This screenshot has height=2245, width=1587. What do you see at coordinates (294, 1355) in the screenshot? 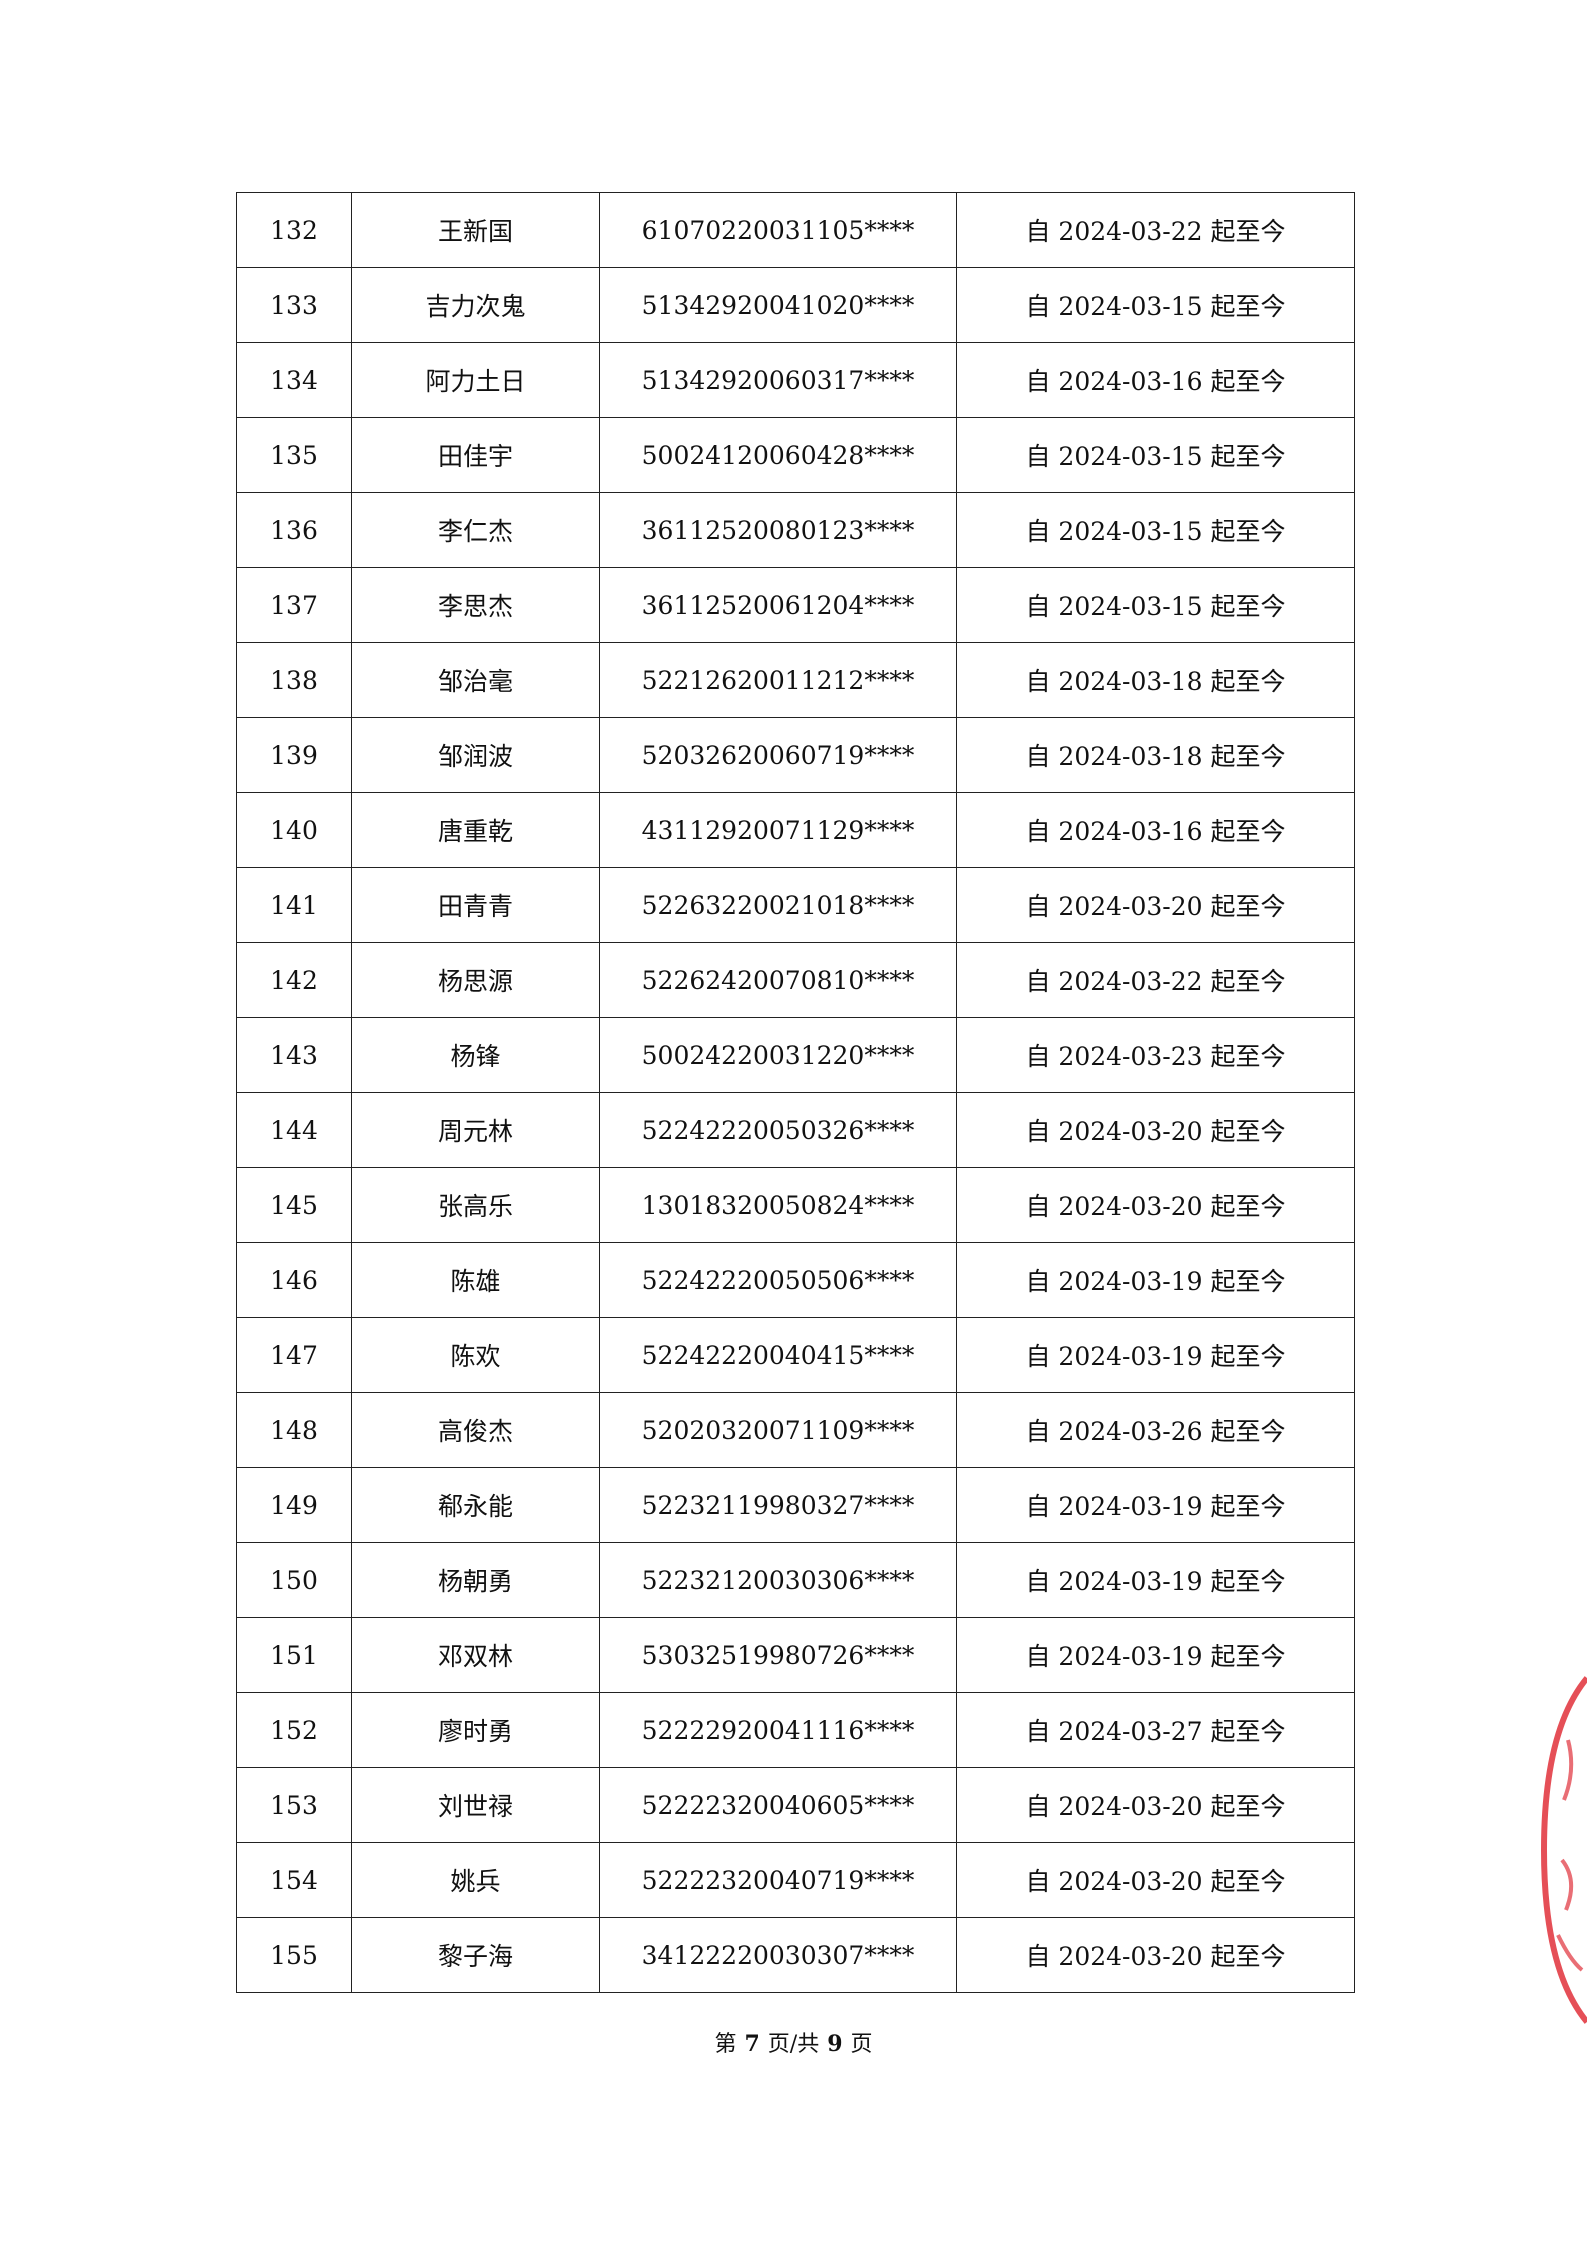
I see `row-number: 147` at bounding box center [294, 1355].